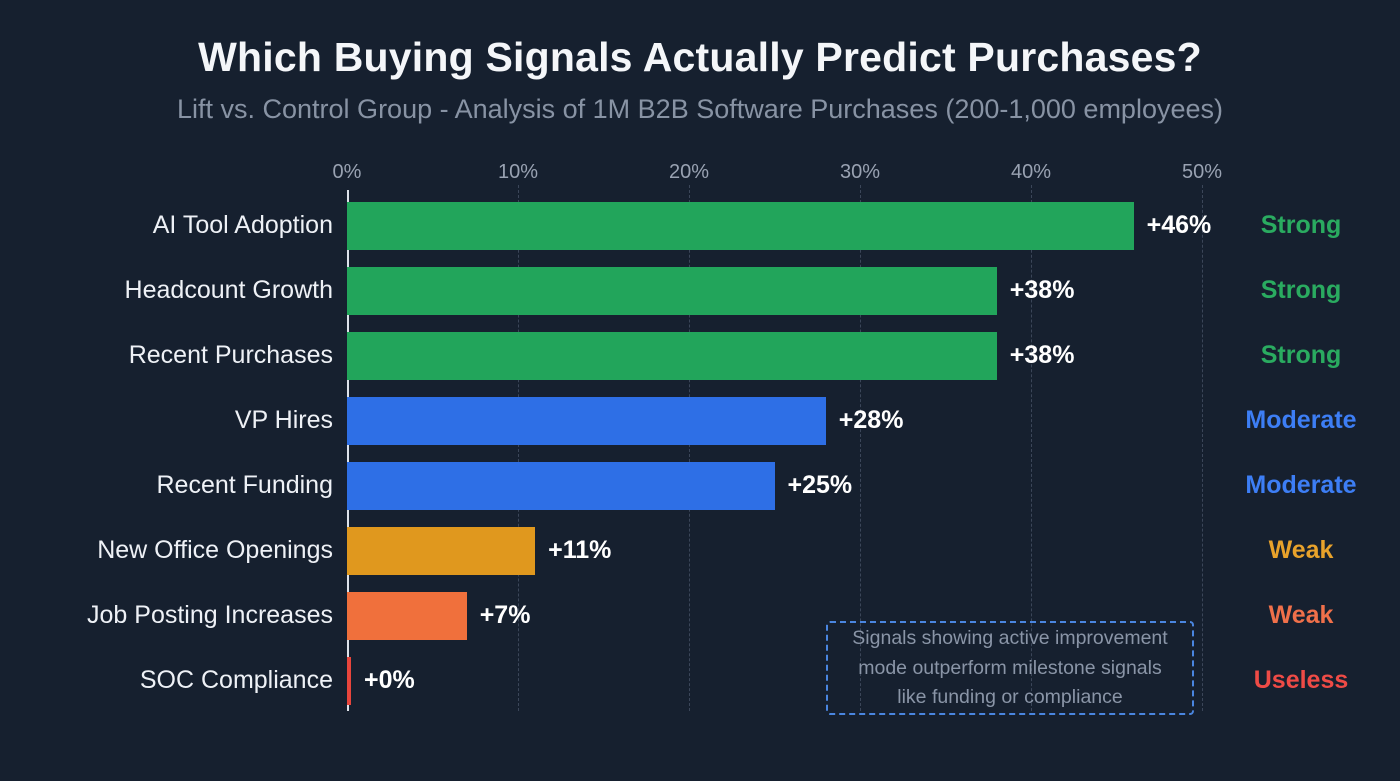  I want to click on bar-row: Headcount Growth +38% Strong, so click(700, 290).